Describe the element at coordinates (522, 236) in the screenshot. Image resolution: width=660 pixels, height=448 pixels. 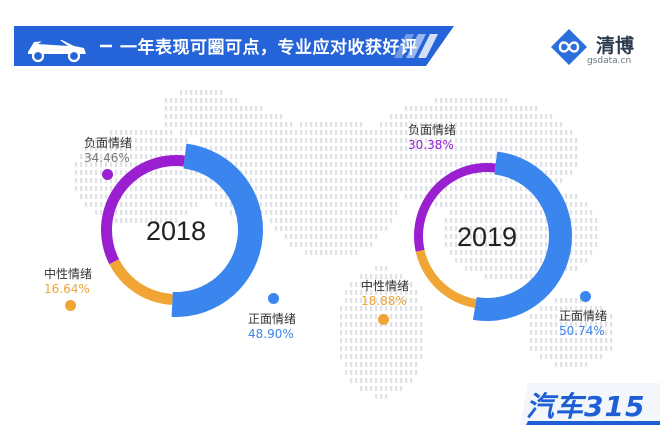
I see `slice-positive-2019` at that location.